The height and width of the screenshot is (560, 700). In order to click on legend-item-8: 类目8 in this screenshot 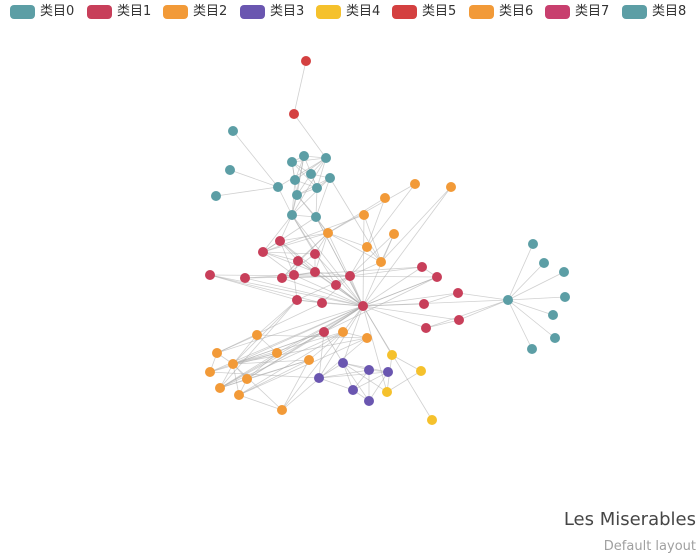, I will do `click(654, 12)`.